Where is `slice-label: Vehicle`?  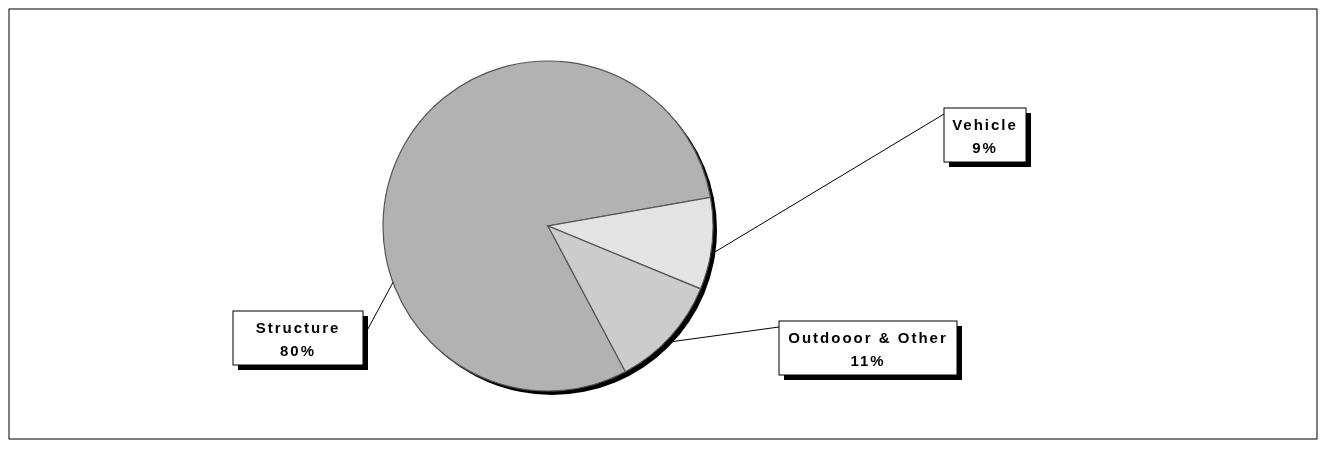 slice-label: Vehicle is located at coordinates (985, 124).